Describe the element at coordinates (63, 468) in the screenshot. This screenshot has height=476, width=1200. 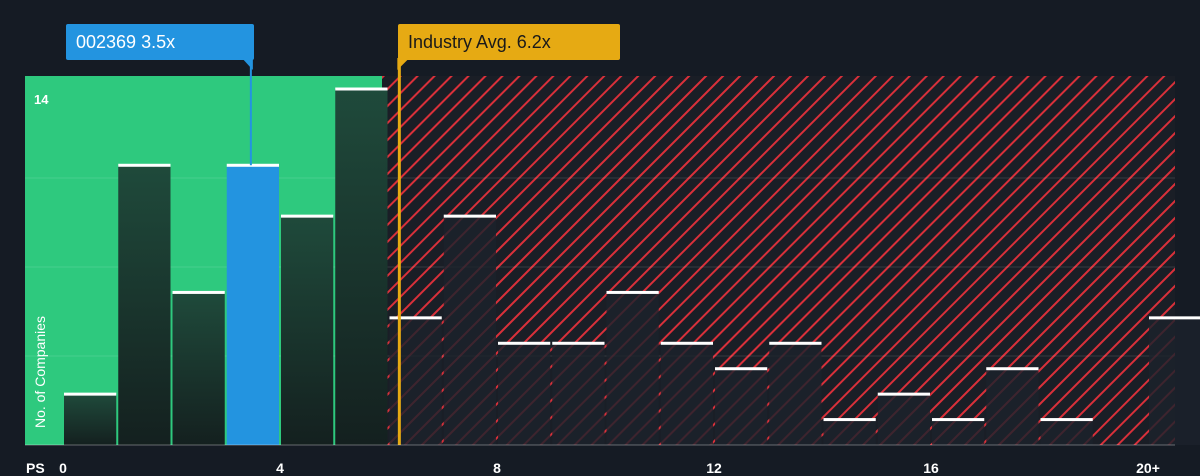
I see `x-tick-0: 0` at that location.